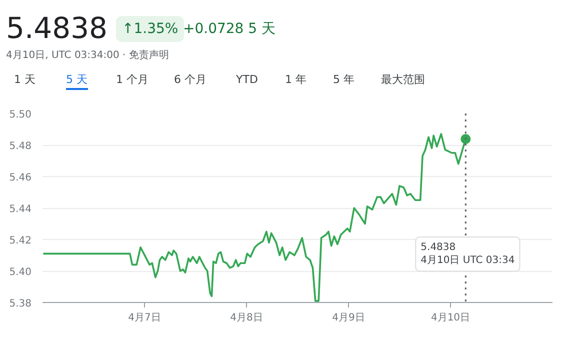 The height and width of the screenshot is (343, 577). I want to click on y-tick-label: 5.48, so click(20, 146).